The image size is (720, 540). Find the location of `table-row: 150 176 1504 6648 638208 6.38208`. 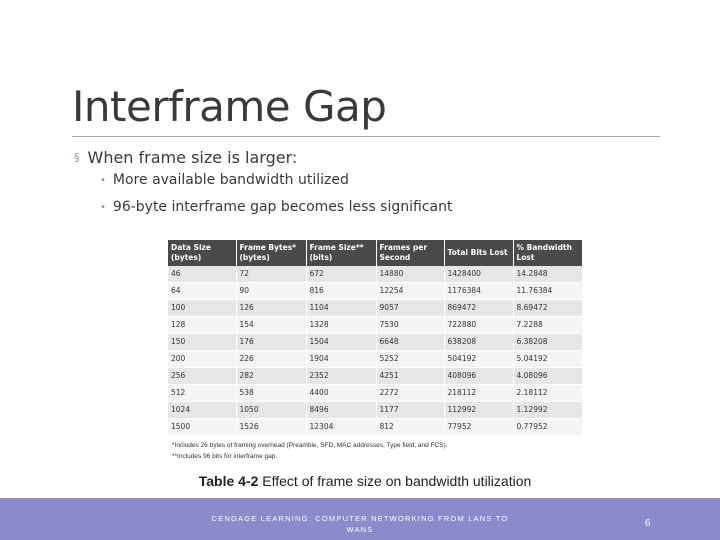

table-row: 150 176 1504 6648 638208 6.38208 is located at coordinates (375, 342).